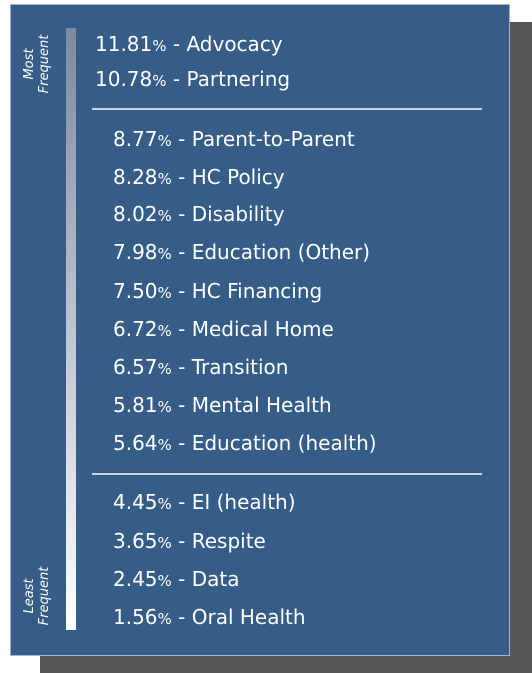 Image resolution: width=532 pixels, height=673 pixels. Describe the element at coordinates (228, 79) in the screenshot. I see `item-text: - Partnering` at that location.